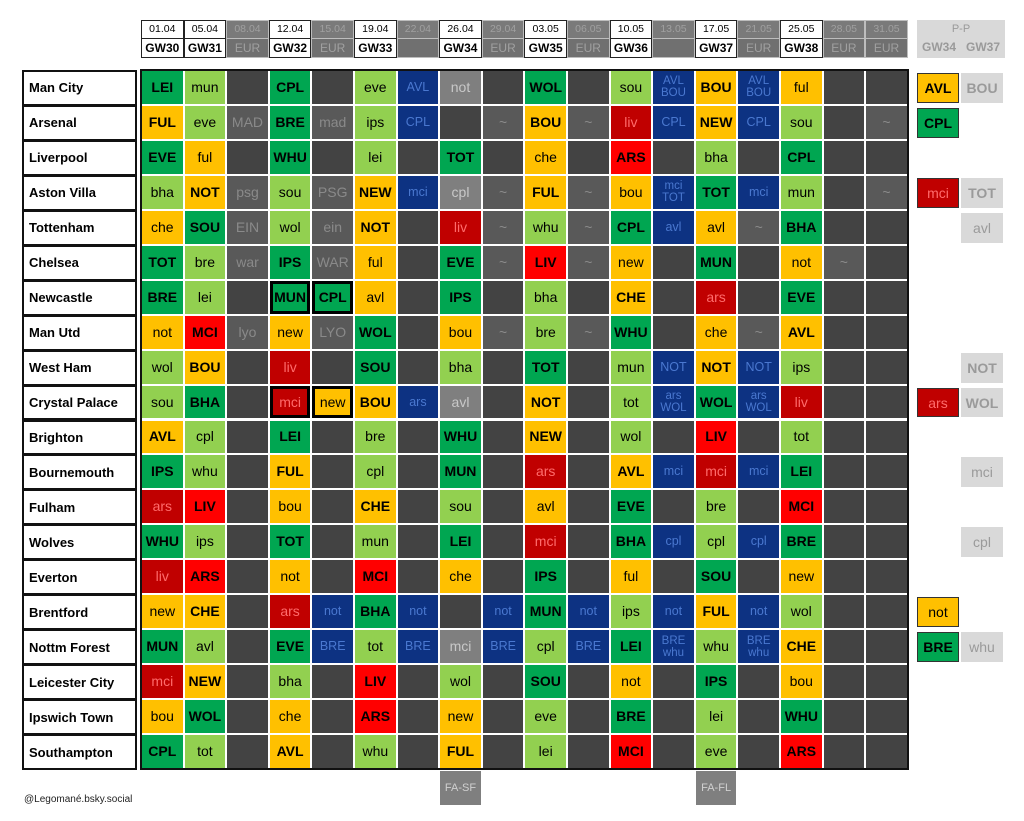 This screenshot has height=821, width=1024. Describe the element at coordinates (631, 437) in the screenshot. I see `fixture-cell: wol` at that location.